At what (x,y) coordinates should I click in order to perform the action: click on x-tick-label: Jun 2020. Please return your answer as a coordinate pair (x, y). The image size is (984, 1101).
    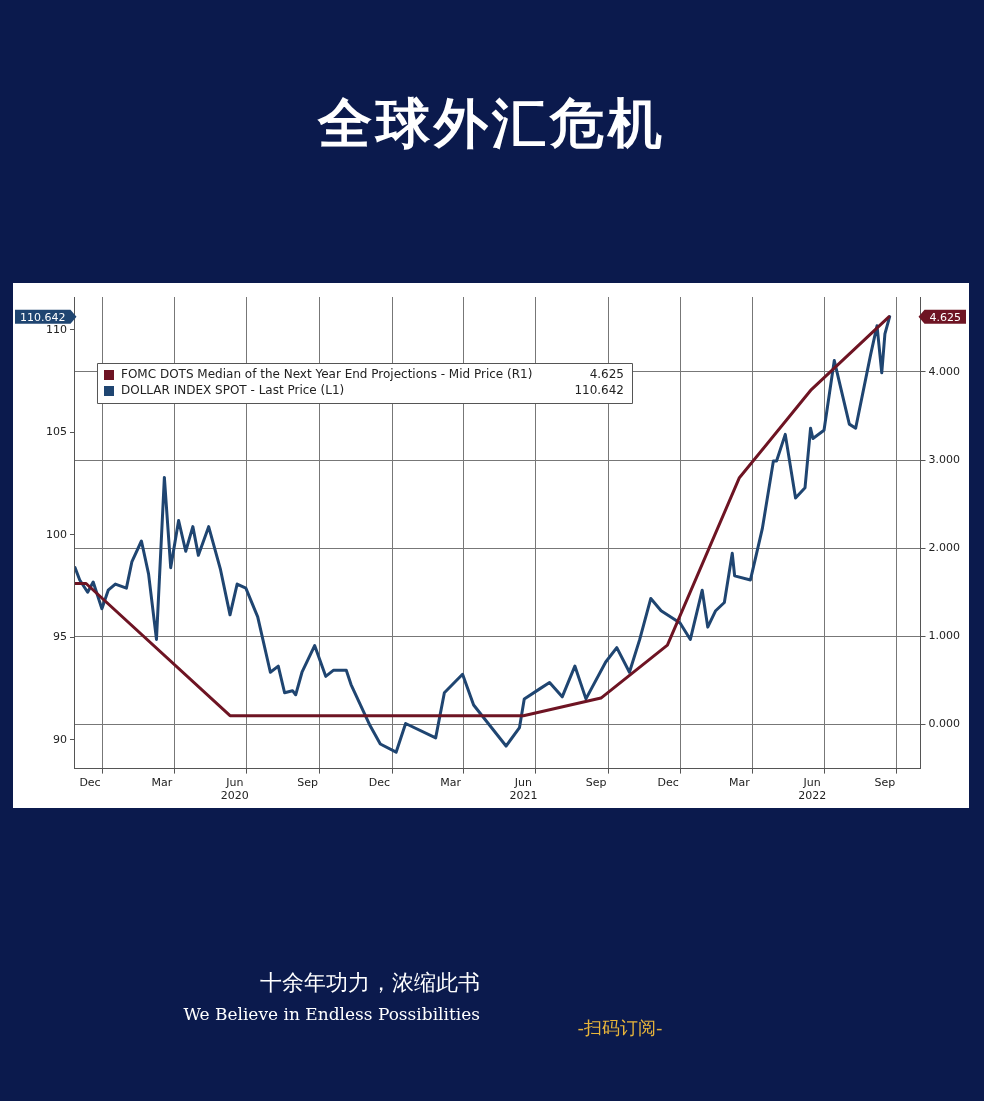
    Looking at the image, I should click on (234, 789).